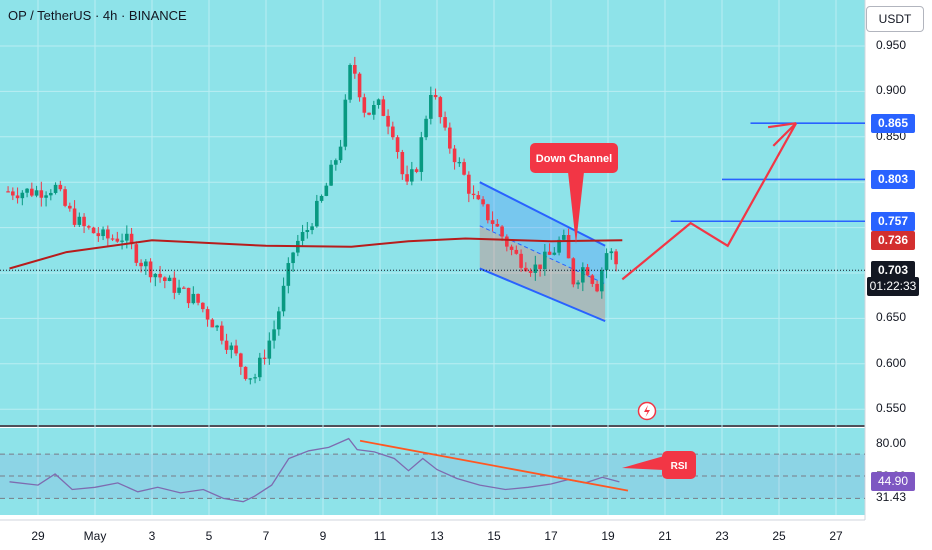 This screenshot has width=932, height=550. Describe the element at coordinates (665, 536) in the screenshot. I see `time-axis-label: 21` at that location.